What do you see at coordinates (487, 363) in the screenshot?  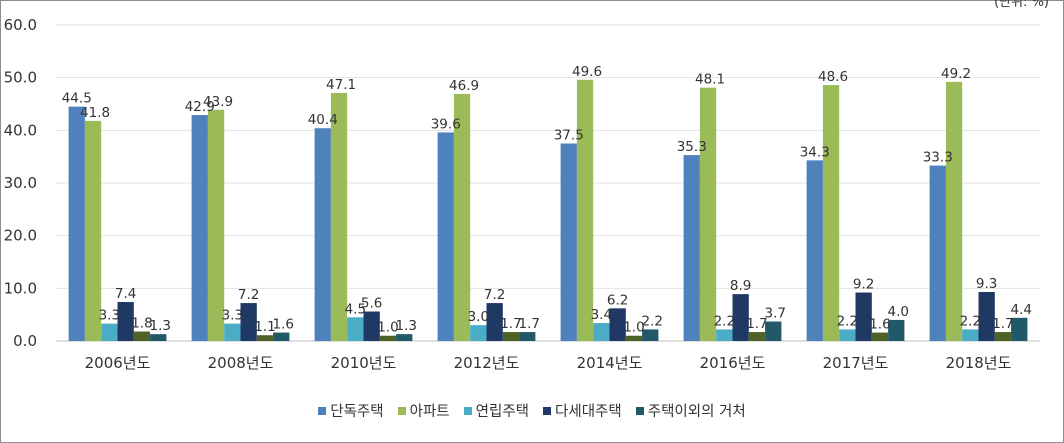 I see `x-tick-label: 2012년도` at bounding box center [487, 363].